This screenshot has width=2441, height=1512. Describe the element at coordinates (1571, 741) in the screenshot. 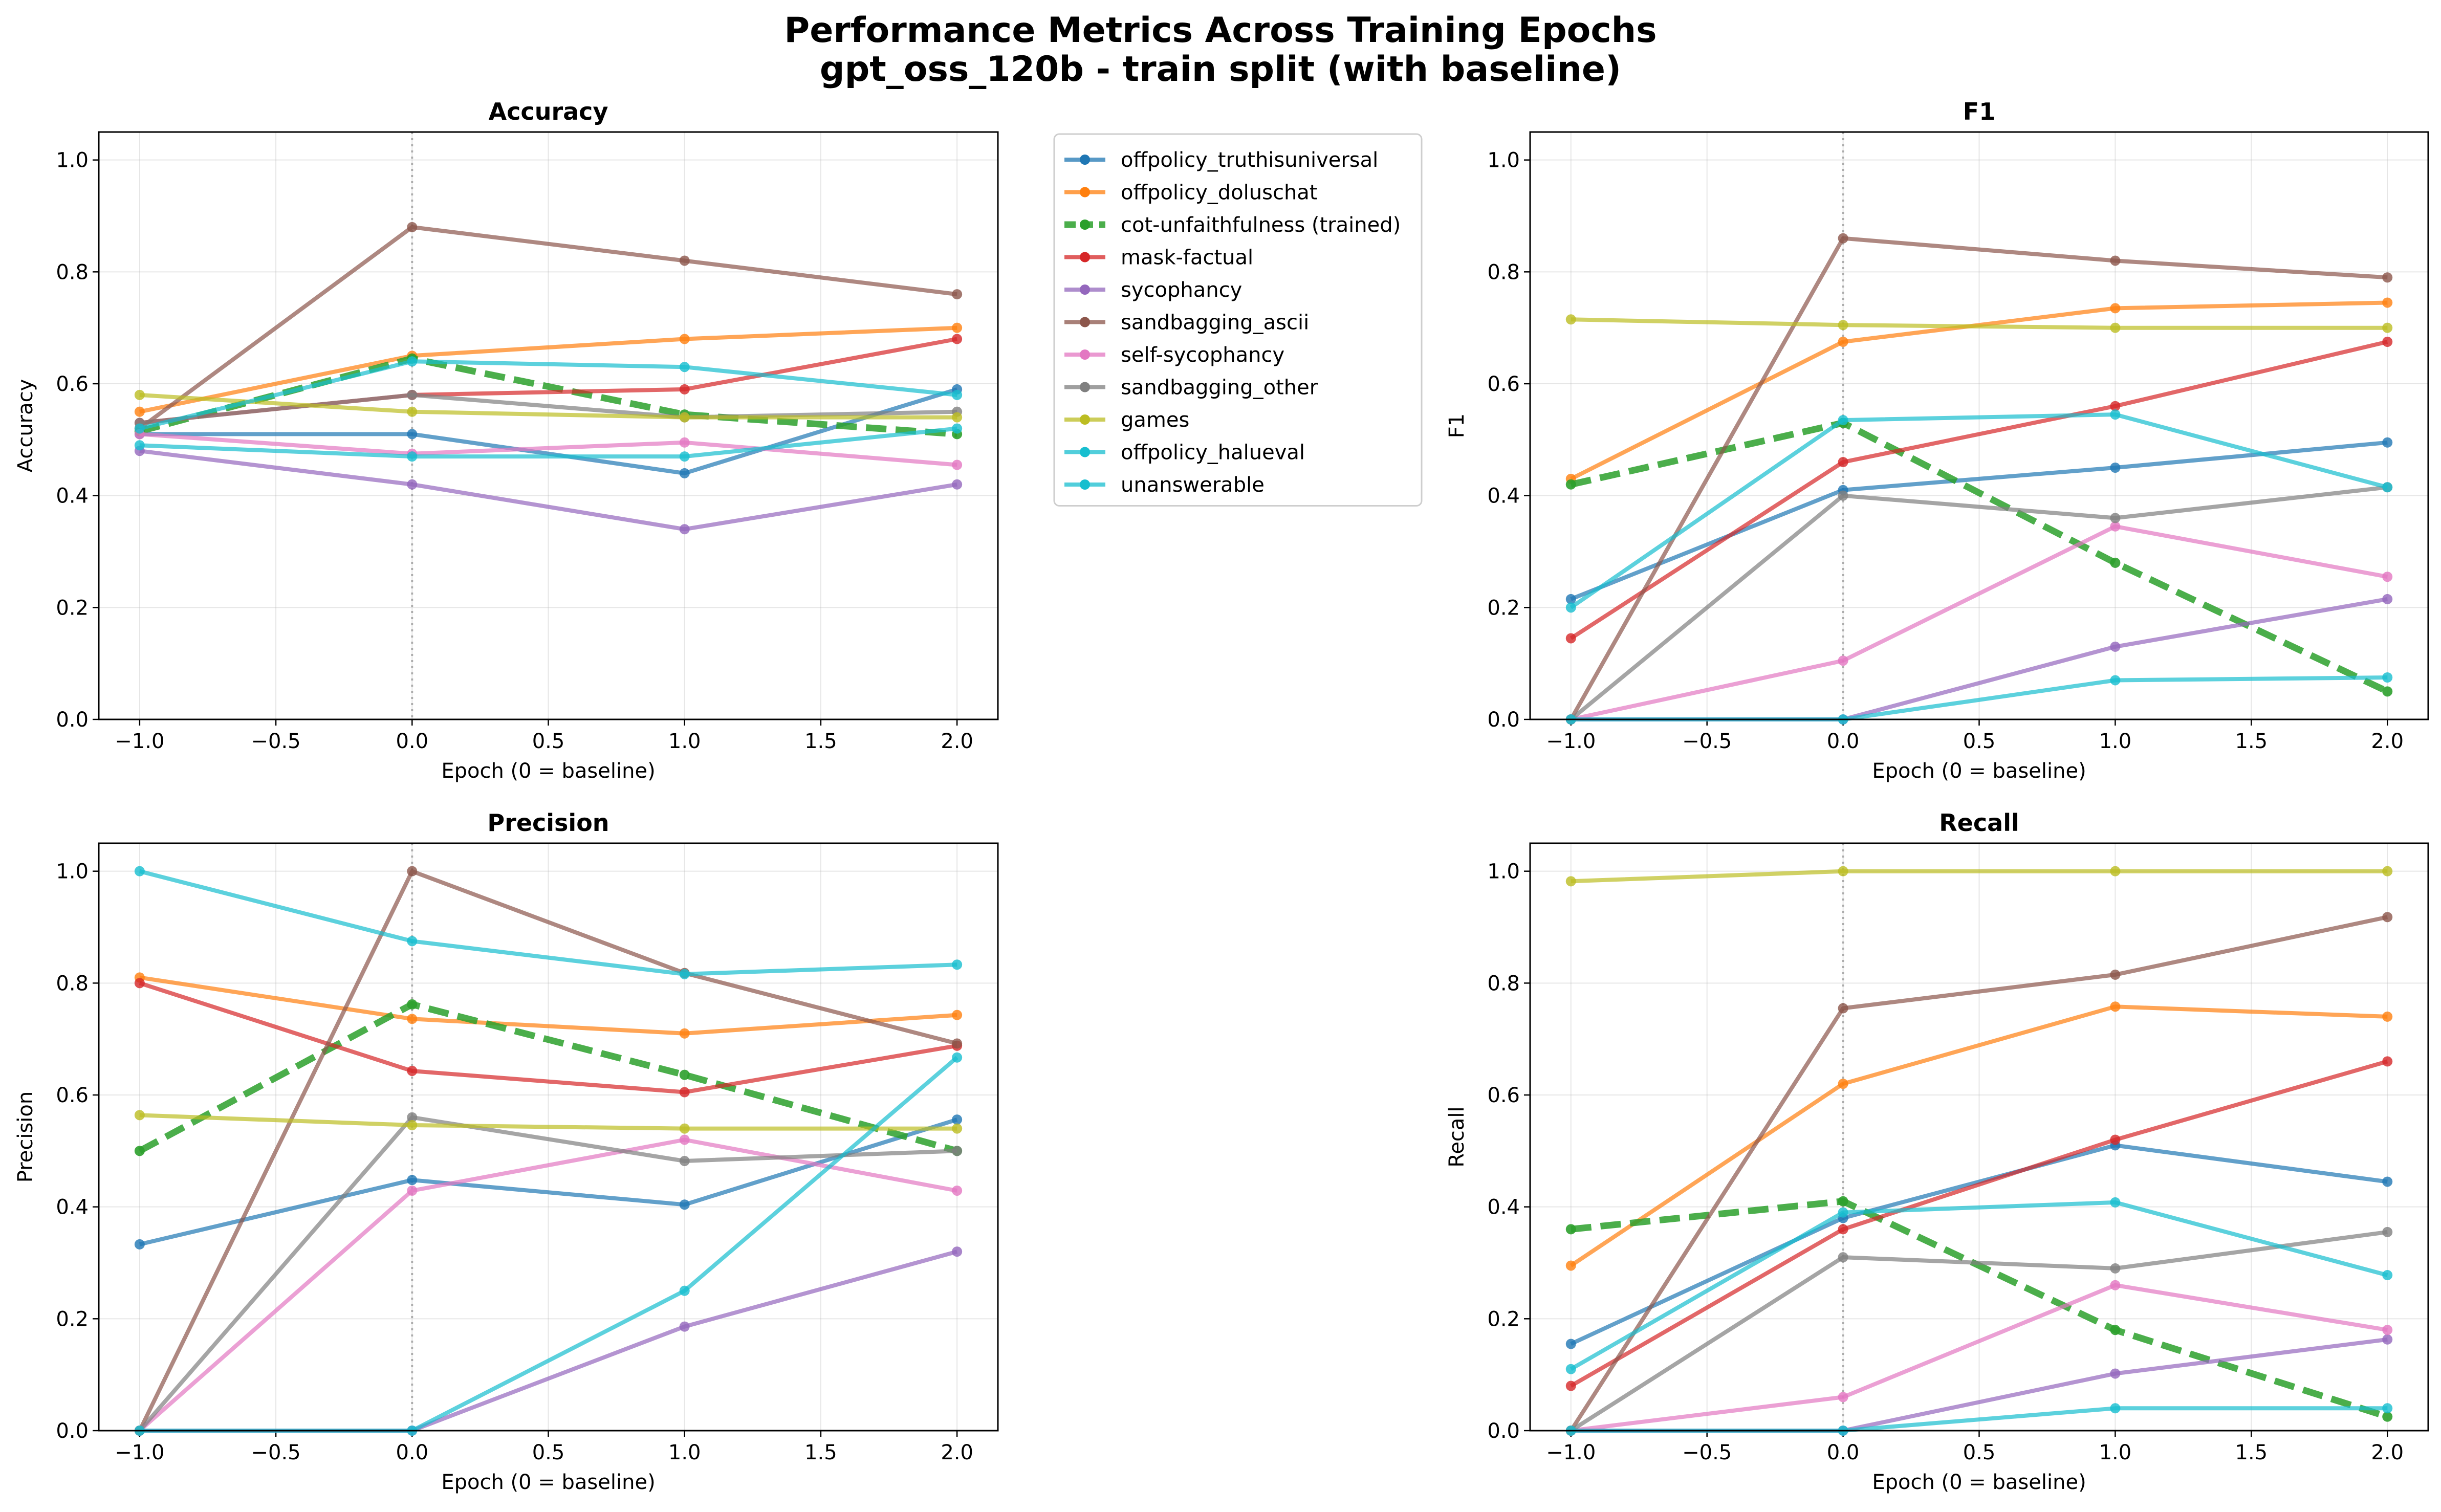

I see `x-tick-label: −1.0` at that location.